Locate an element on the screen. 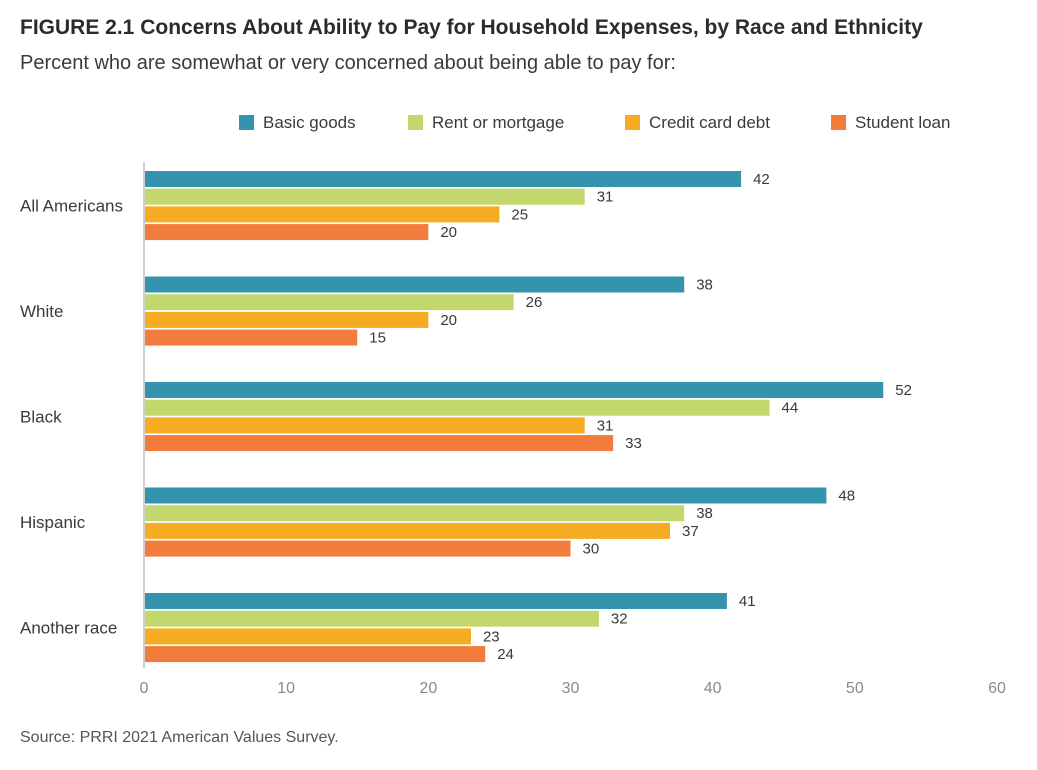 This screenshot has height=770, width=1037. data-label: 52 is located at coordinates (903, 390).